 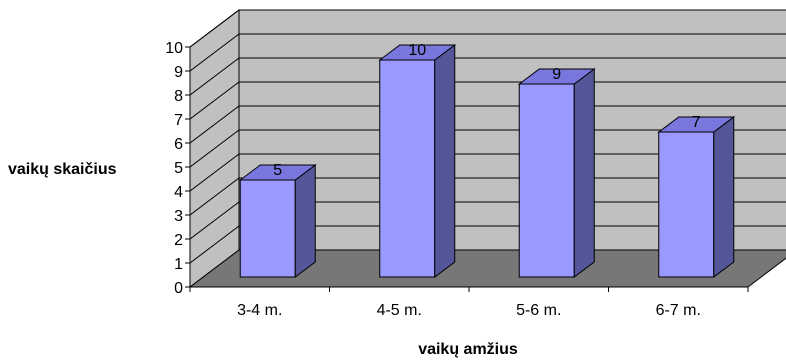 I want to click on y-axis-title: vaikų skaičius, so click(x=62, y=169).